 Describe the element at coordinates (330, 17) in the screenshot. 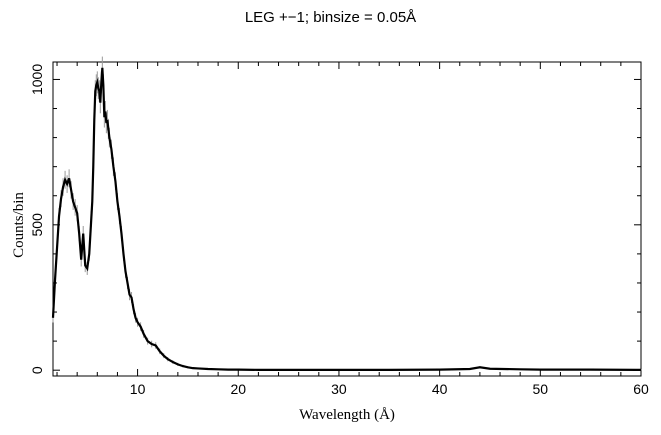

I see `chart-title: LEG +−1; binsize = 0.05Å` at that location.